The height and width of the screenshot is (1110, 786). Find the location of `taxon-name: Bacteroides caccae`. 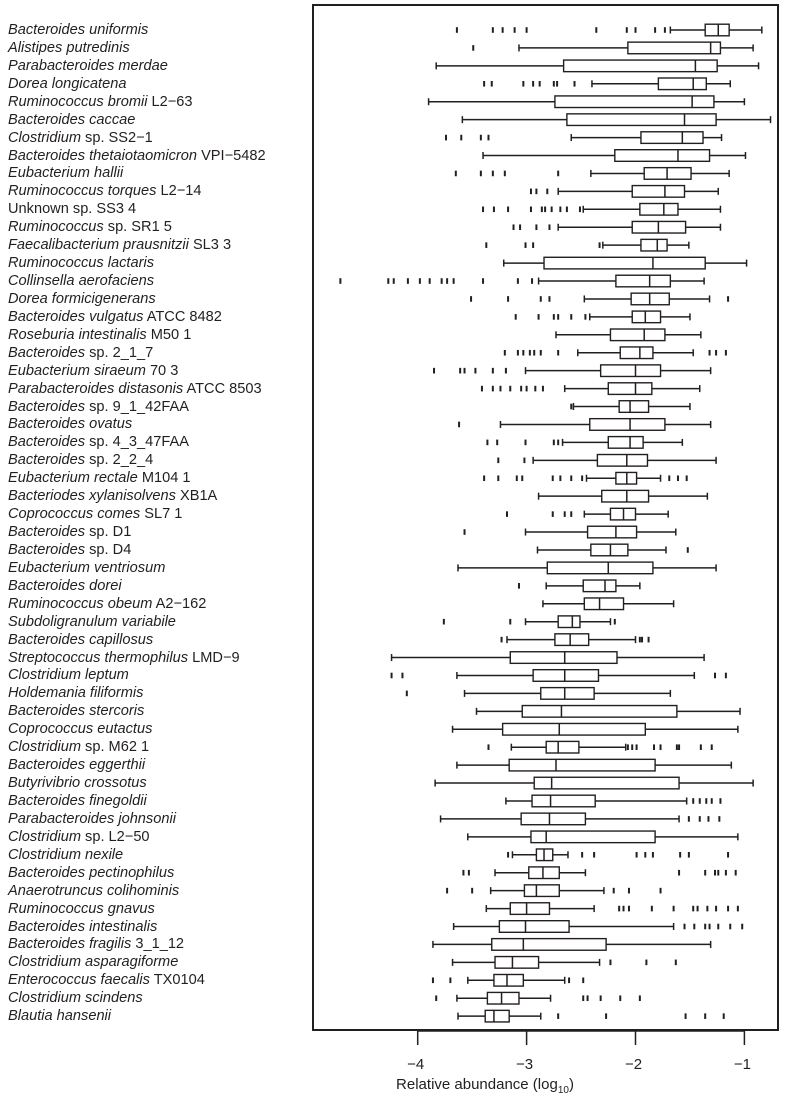

taxon-name: Bacteroides caccae is located at coordinates (72, 119).